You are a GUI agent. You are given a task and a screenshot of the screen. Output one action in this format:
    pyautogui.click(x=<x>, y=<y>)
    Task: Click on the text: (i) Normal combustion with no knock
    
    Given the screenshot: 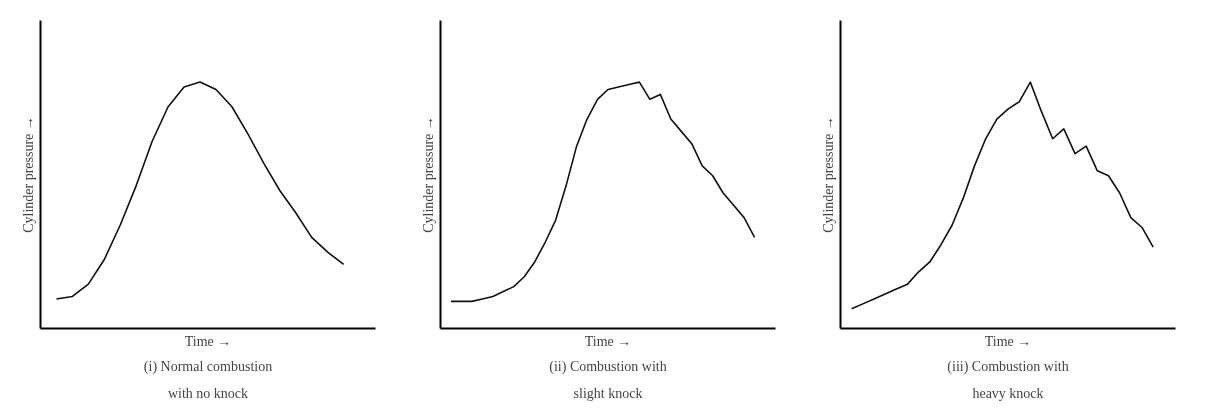 What is the action you would take?
    pyautogui.click(x=208, y=379)
    